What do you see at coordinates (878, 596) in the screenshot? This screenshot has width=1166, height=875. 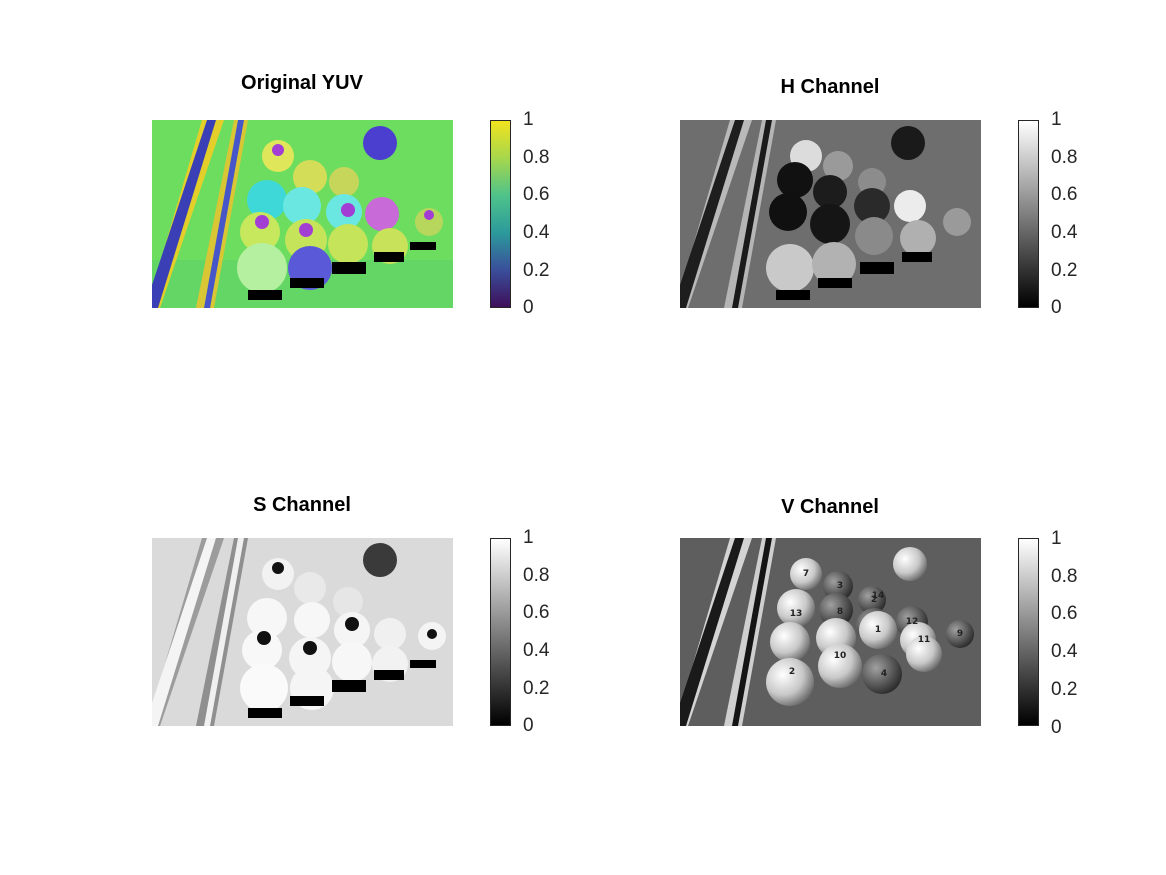 I see `ball-number: 14` at bounding box center [878, 596].